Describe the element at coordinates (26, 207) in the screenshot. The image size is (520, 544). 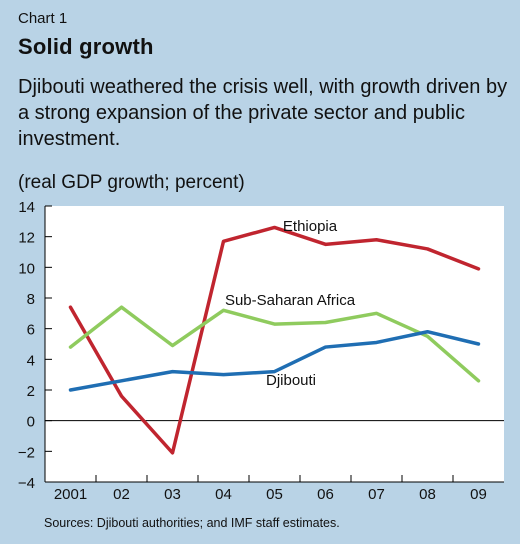
I see `y-tick-label: 14` at that location.